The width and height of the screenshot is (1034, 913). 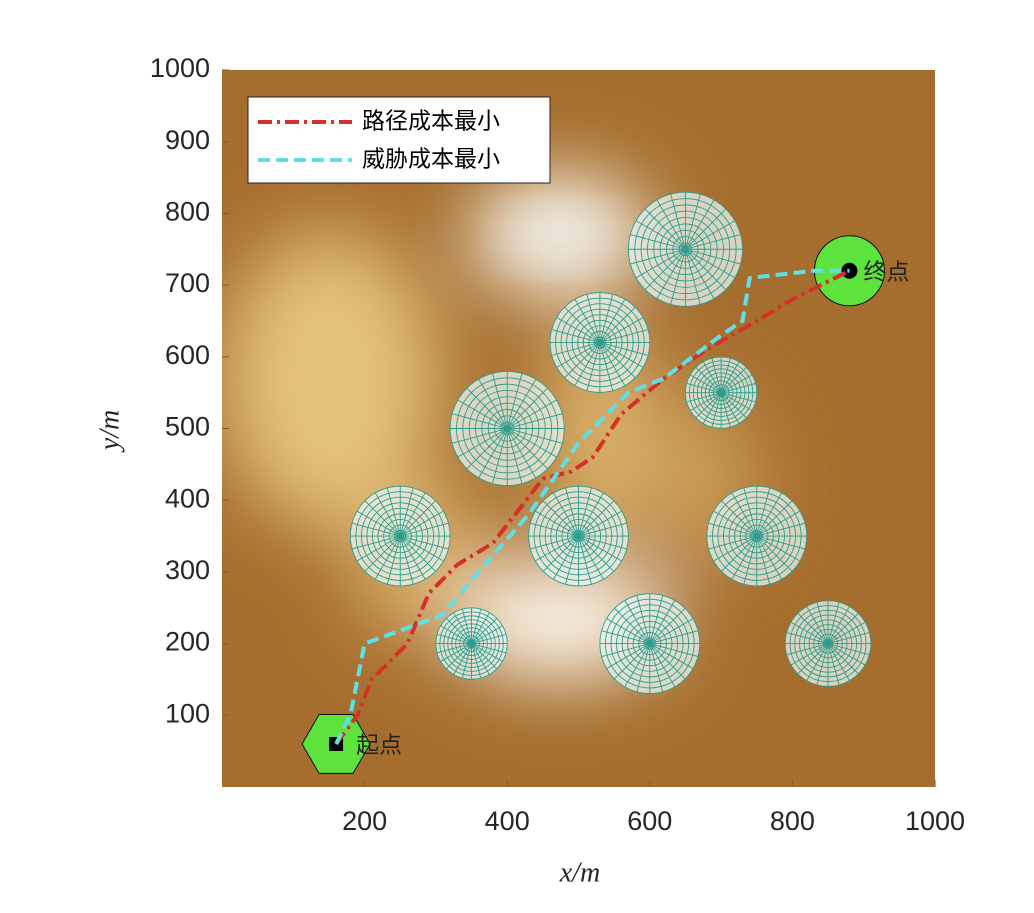 What do you see at coordinates (187, 427) in the screenshot?
I see `y-tick-label: 500` at bounding box center [187, 427].